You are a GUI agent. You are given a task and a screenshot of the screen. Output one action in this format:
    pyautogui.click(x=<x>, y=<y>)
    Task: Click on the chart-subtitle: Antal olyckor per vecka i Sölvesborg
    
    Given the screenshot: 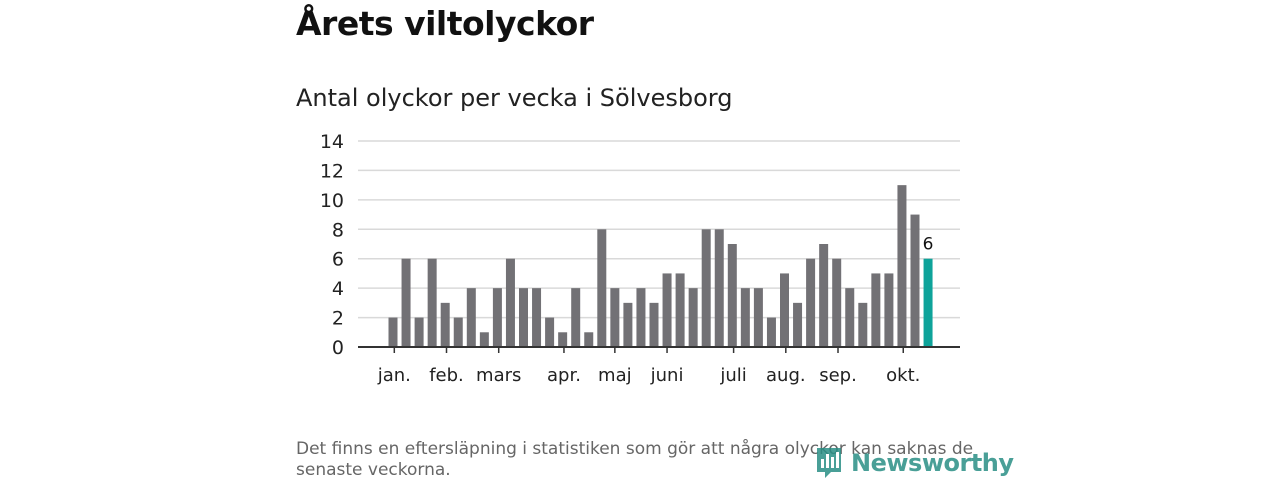 What is the action you would take?
    pyautogui.click(x=514, y=98)
    